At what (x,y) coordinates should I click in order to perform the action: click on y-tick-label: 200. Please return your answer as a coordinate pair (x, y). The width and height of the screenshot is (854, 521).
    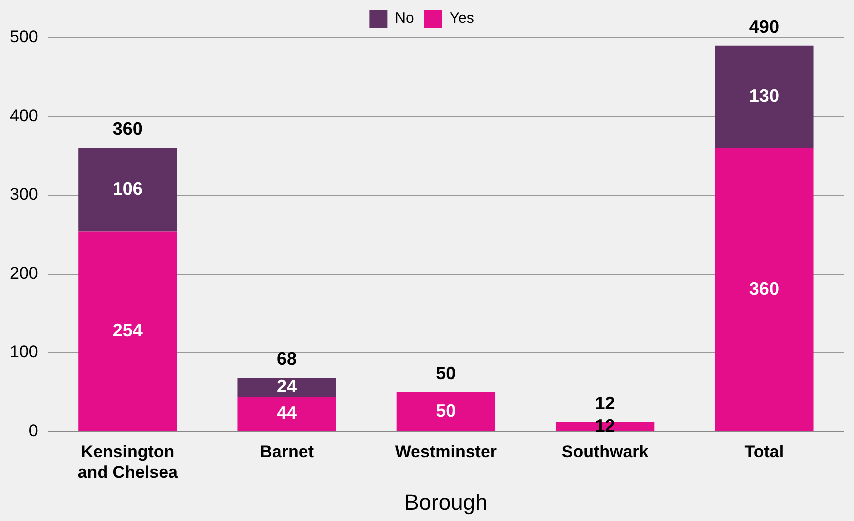
    Looking at the image, I should click on (24, 273).